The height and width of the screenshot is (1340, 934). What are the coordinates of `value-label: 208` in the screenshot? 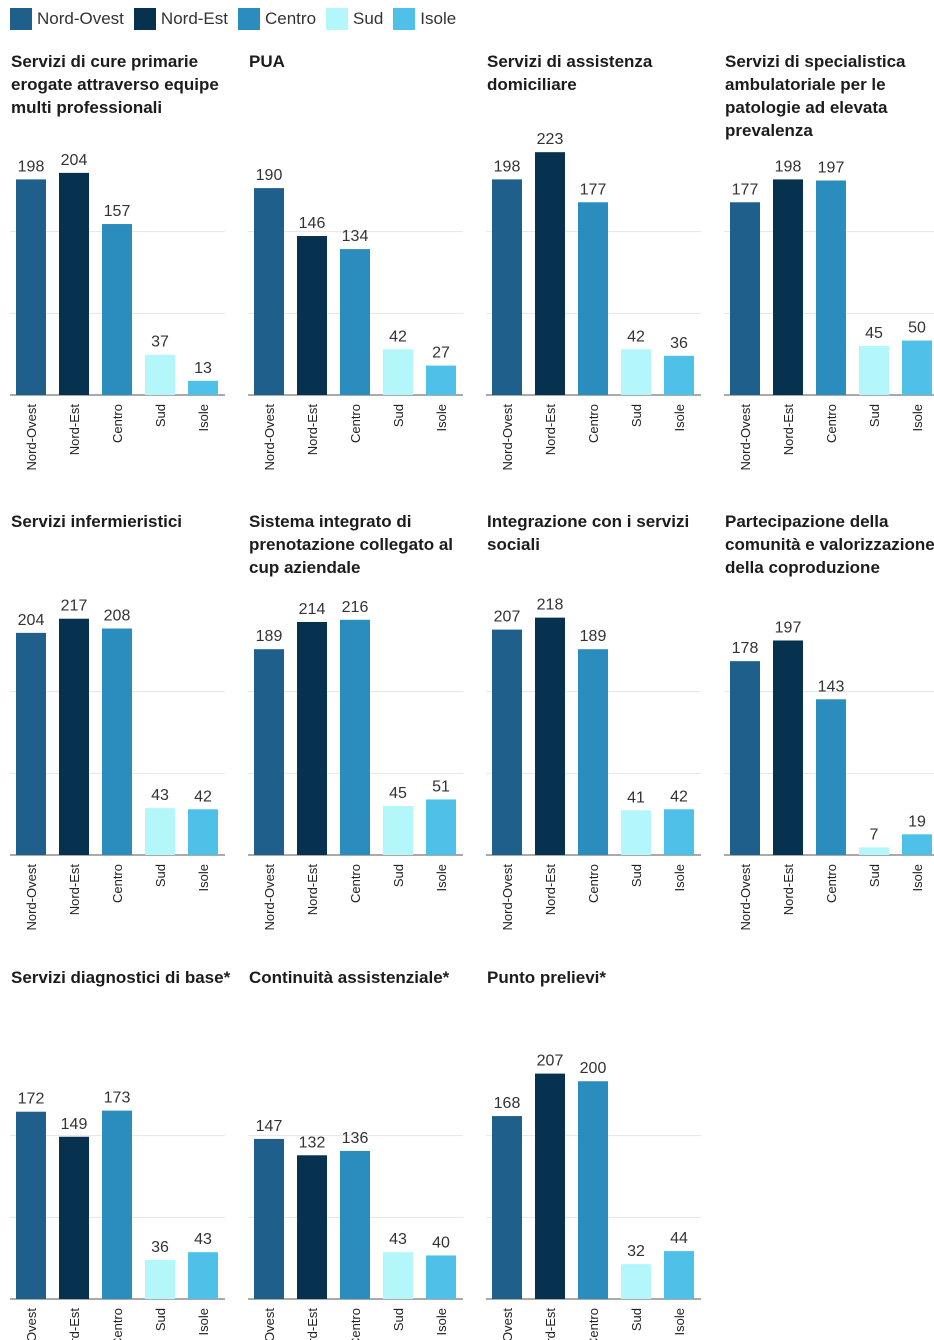 It's located at (117, 616).